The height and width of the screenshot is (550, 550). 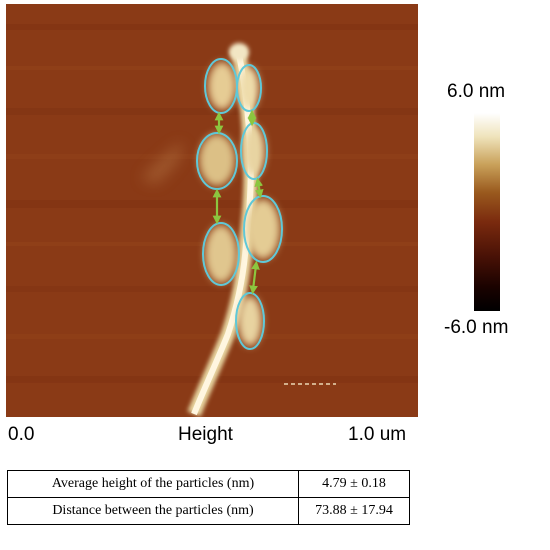 What do you see at coordinates (238, 202) in the screenshot?
I see `spacing-arrows` at bounding box center [238, 202].